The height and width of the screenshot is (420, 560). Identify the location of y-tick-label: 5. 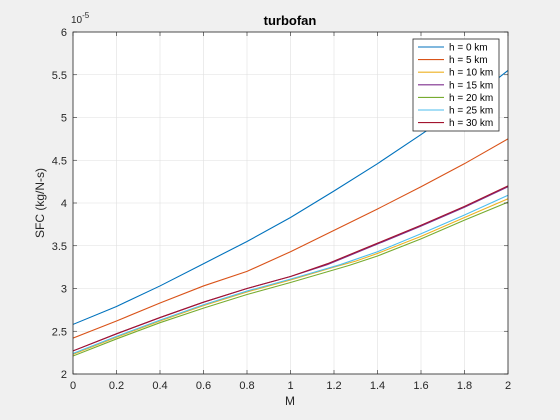
(64, 119).